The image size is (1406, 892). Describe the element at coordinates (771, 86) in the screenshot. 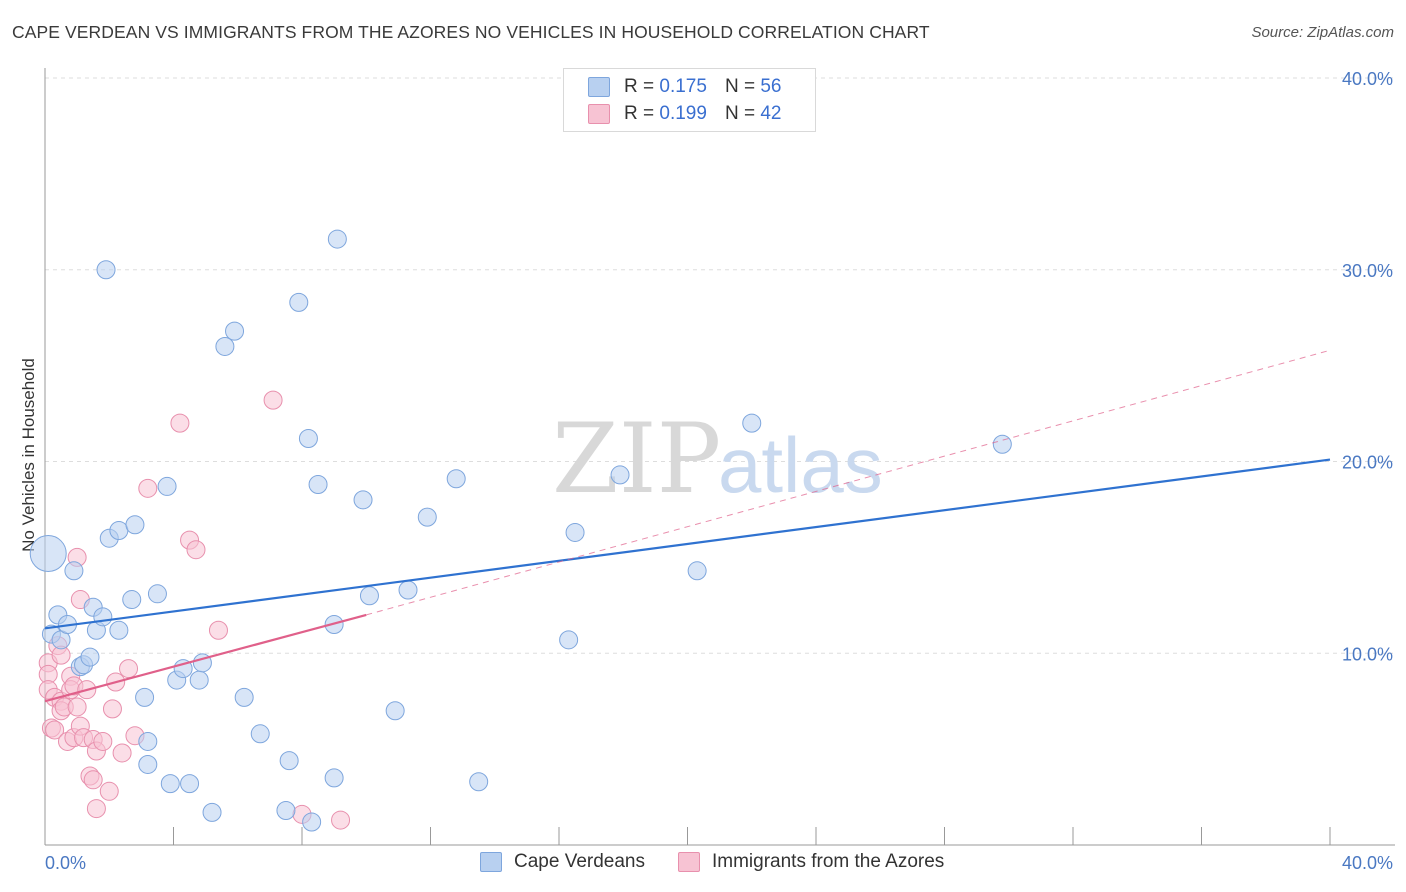

I see `legend-n-value: 56` at that location.